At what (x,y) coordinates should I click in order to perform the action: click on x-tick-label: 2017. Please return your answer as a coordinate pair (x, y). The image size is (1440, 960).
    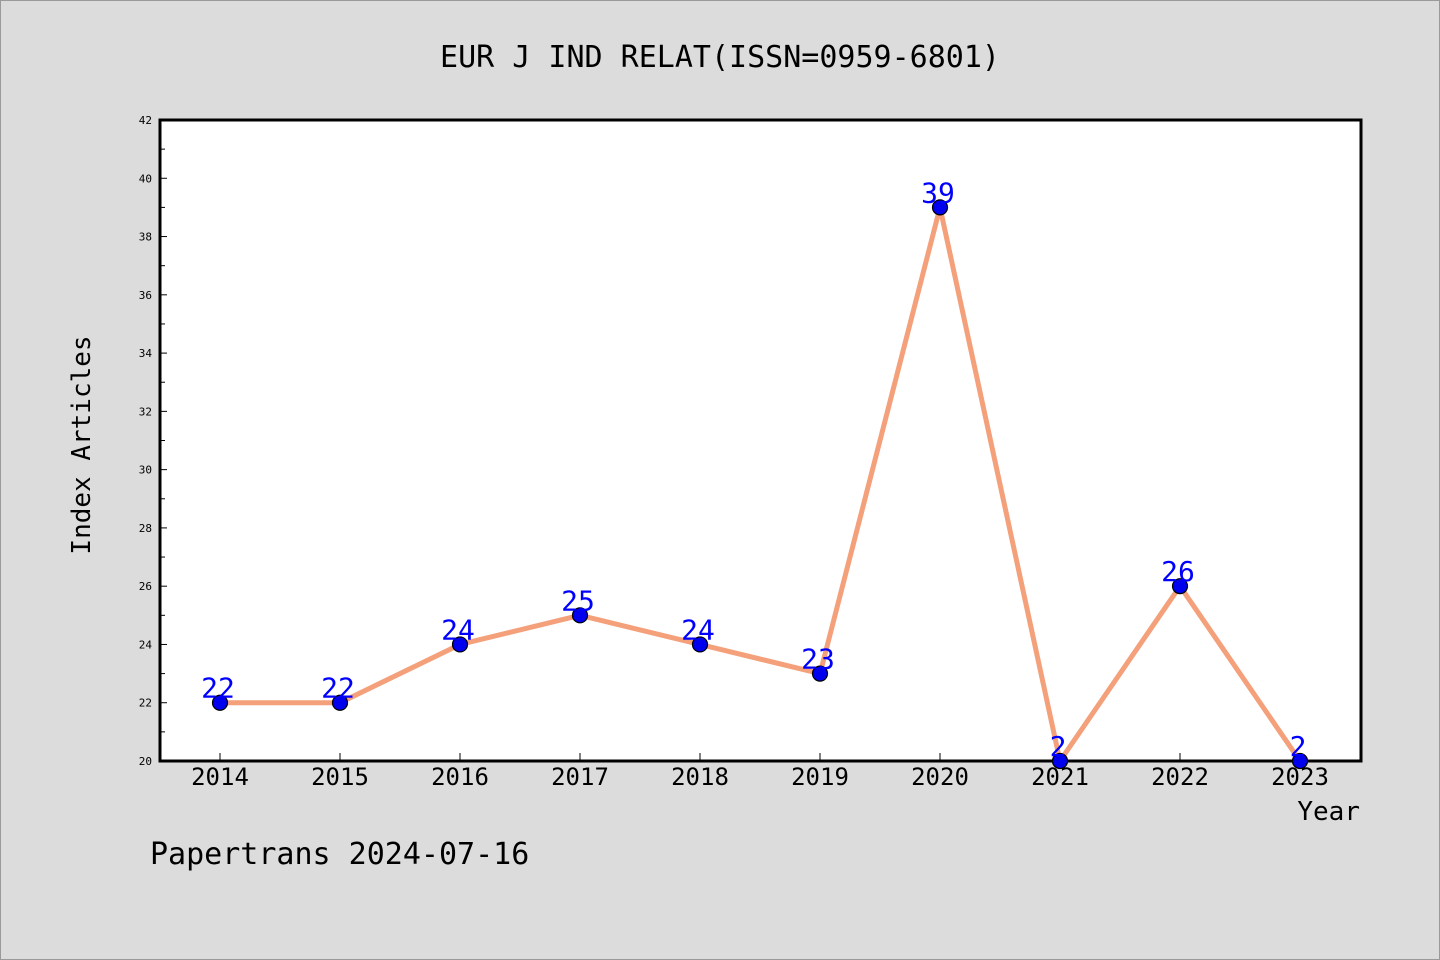
    Looking at the image, I should click on (580, 777).